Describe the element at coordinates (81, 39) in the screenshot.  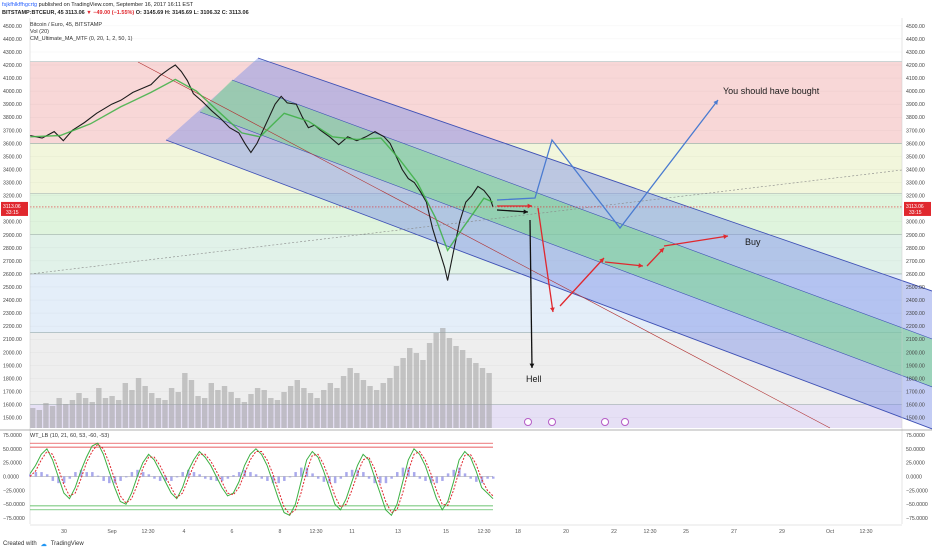
I see `indicator-ma: CM_Ultimate_MA_MTF (0, 20, 1, 2, 50, 1)` at that location.